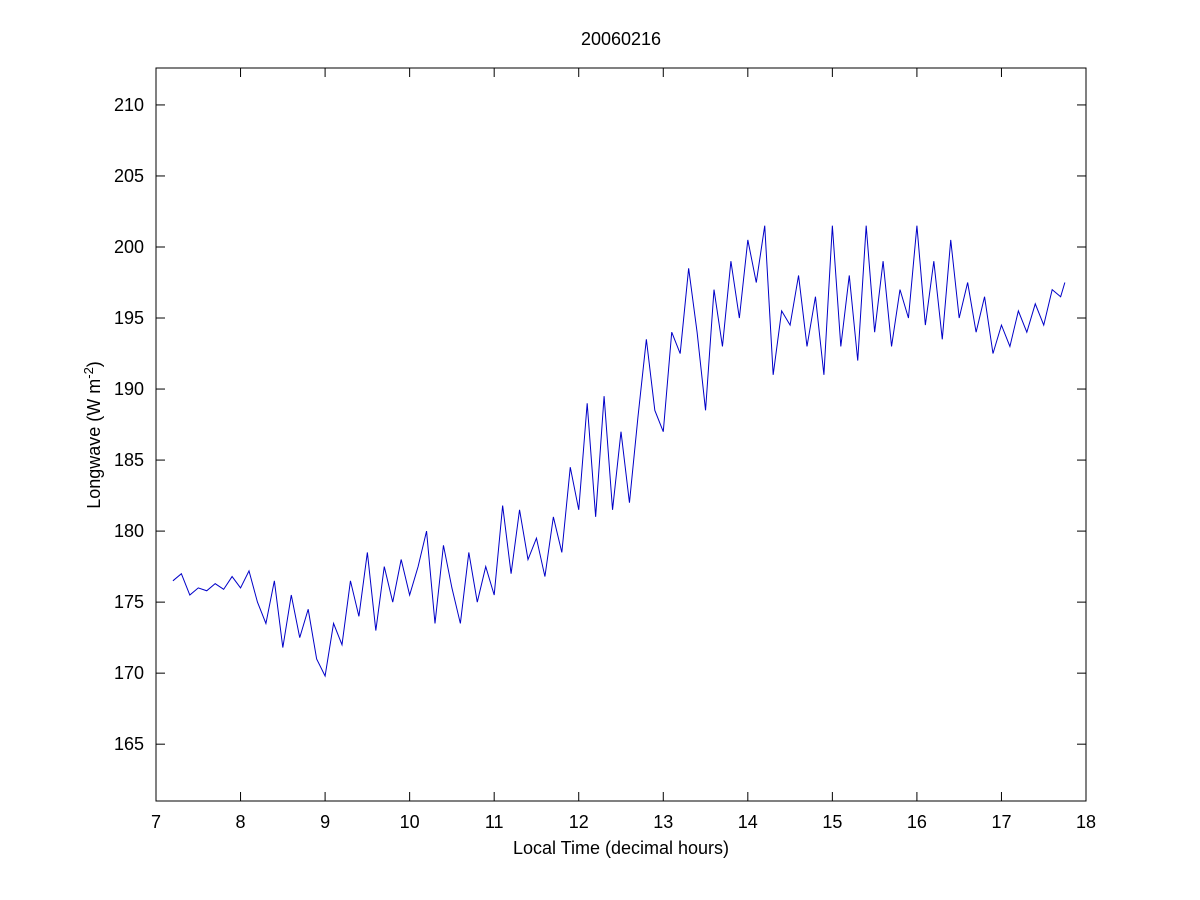 The image size is (1200, 900). I want to click on y-tick-label: 185, so click(129, 460).